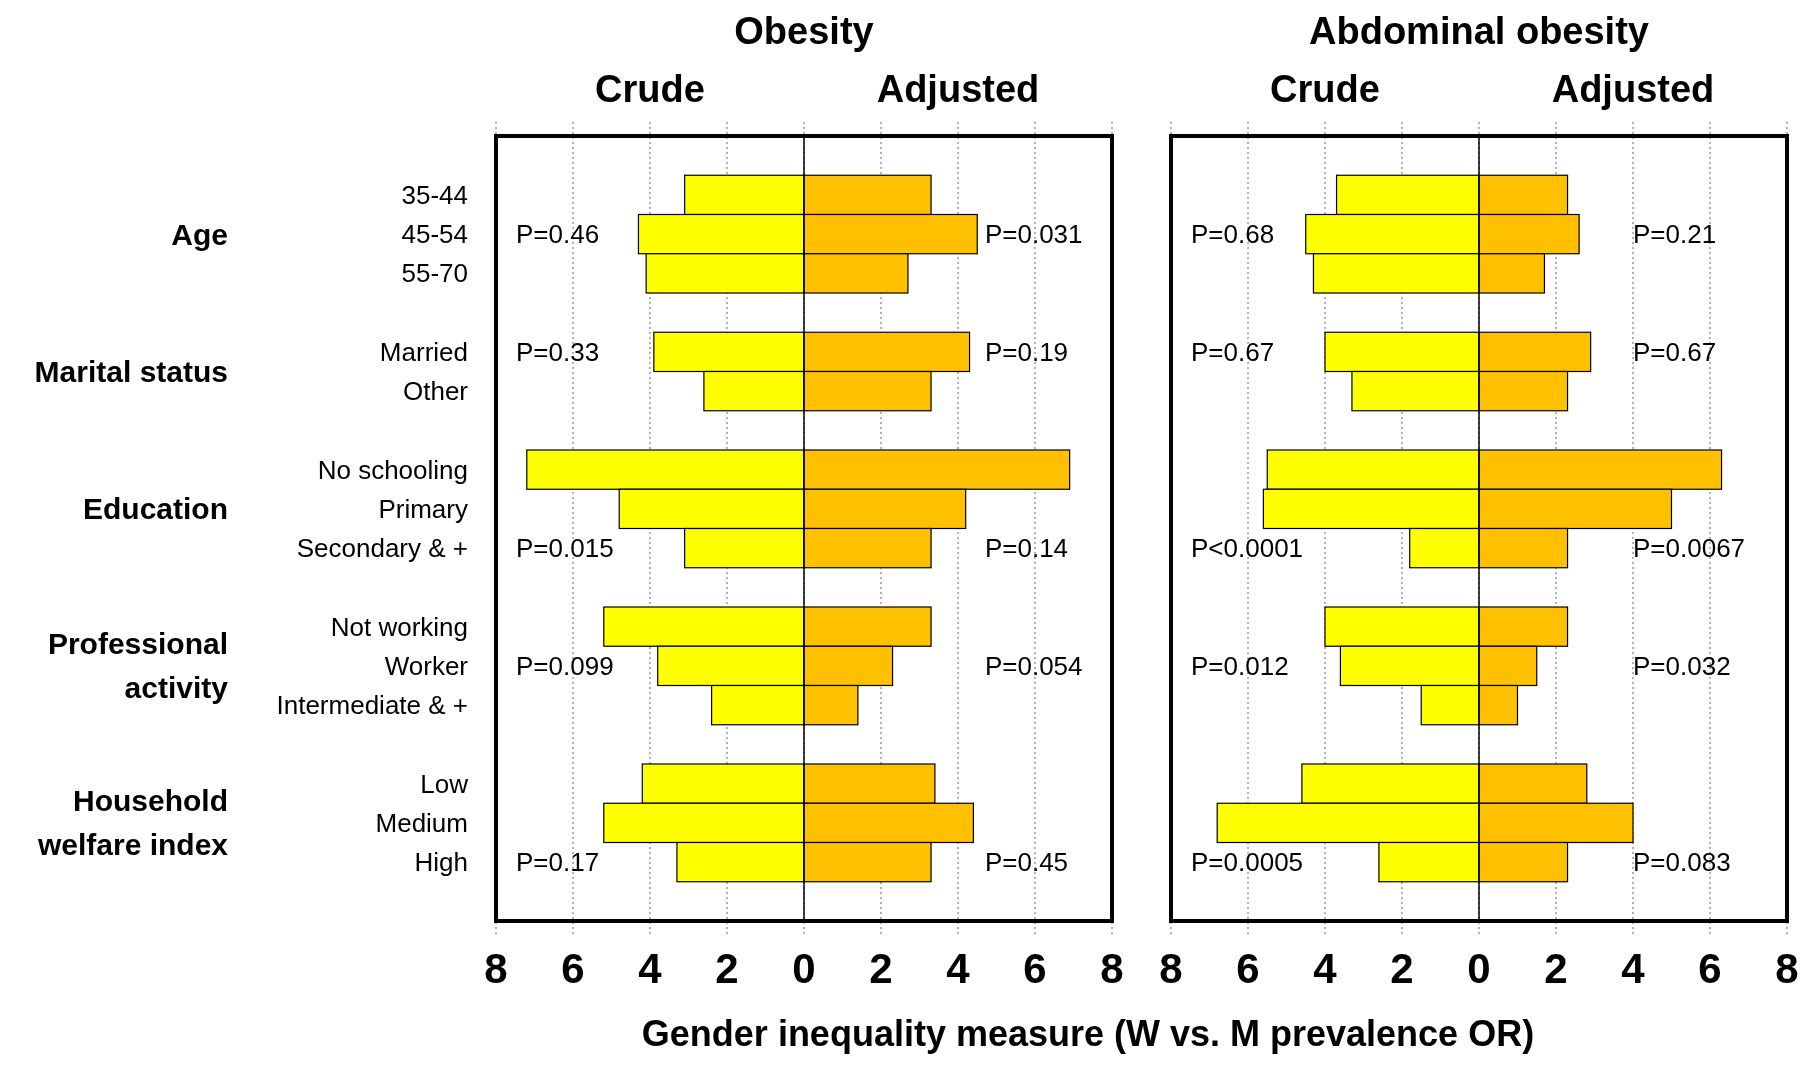 The width and height of the screenshot is (1812, 1066). Describe the element at coordinates (1026, 351) in the screenshot. I see `annotation: P=0.19` at that location.